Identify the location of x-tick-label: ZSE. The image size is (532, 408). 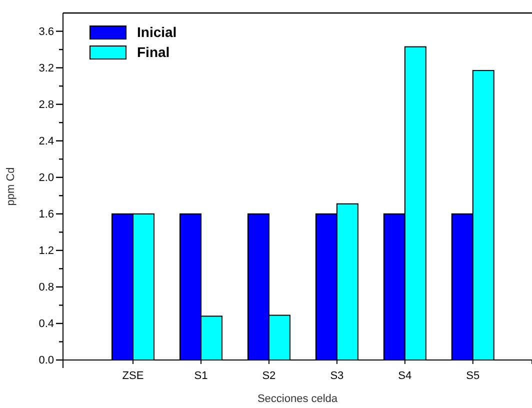
(133, 376).